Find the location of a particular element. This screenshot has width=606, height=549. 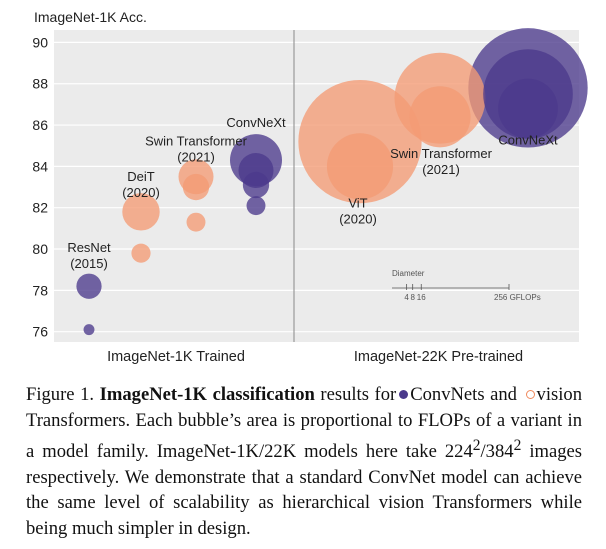

y-tick-label: 80 is located at coordinates (40, 249).